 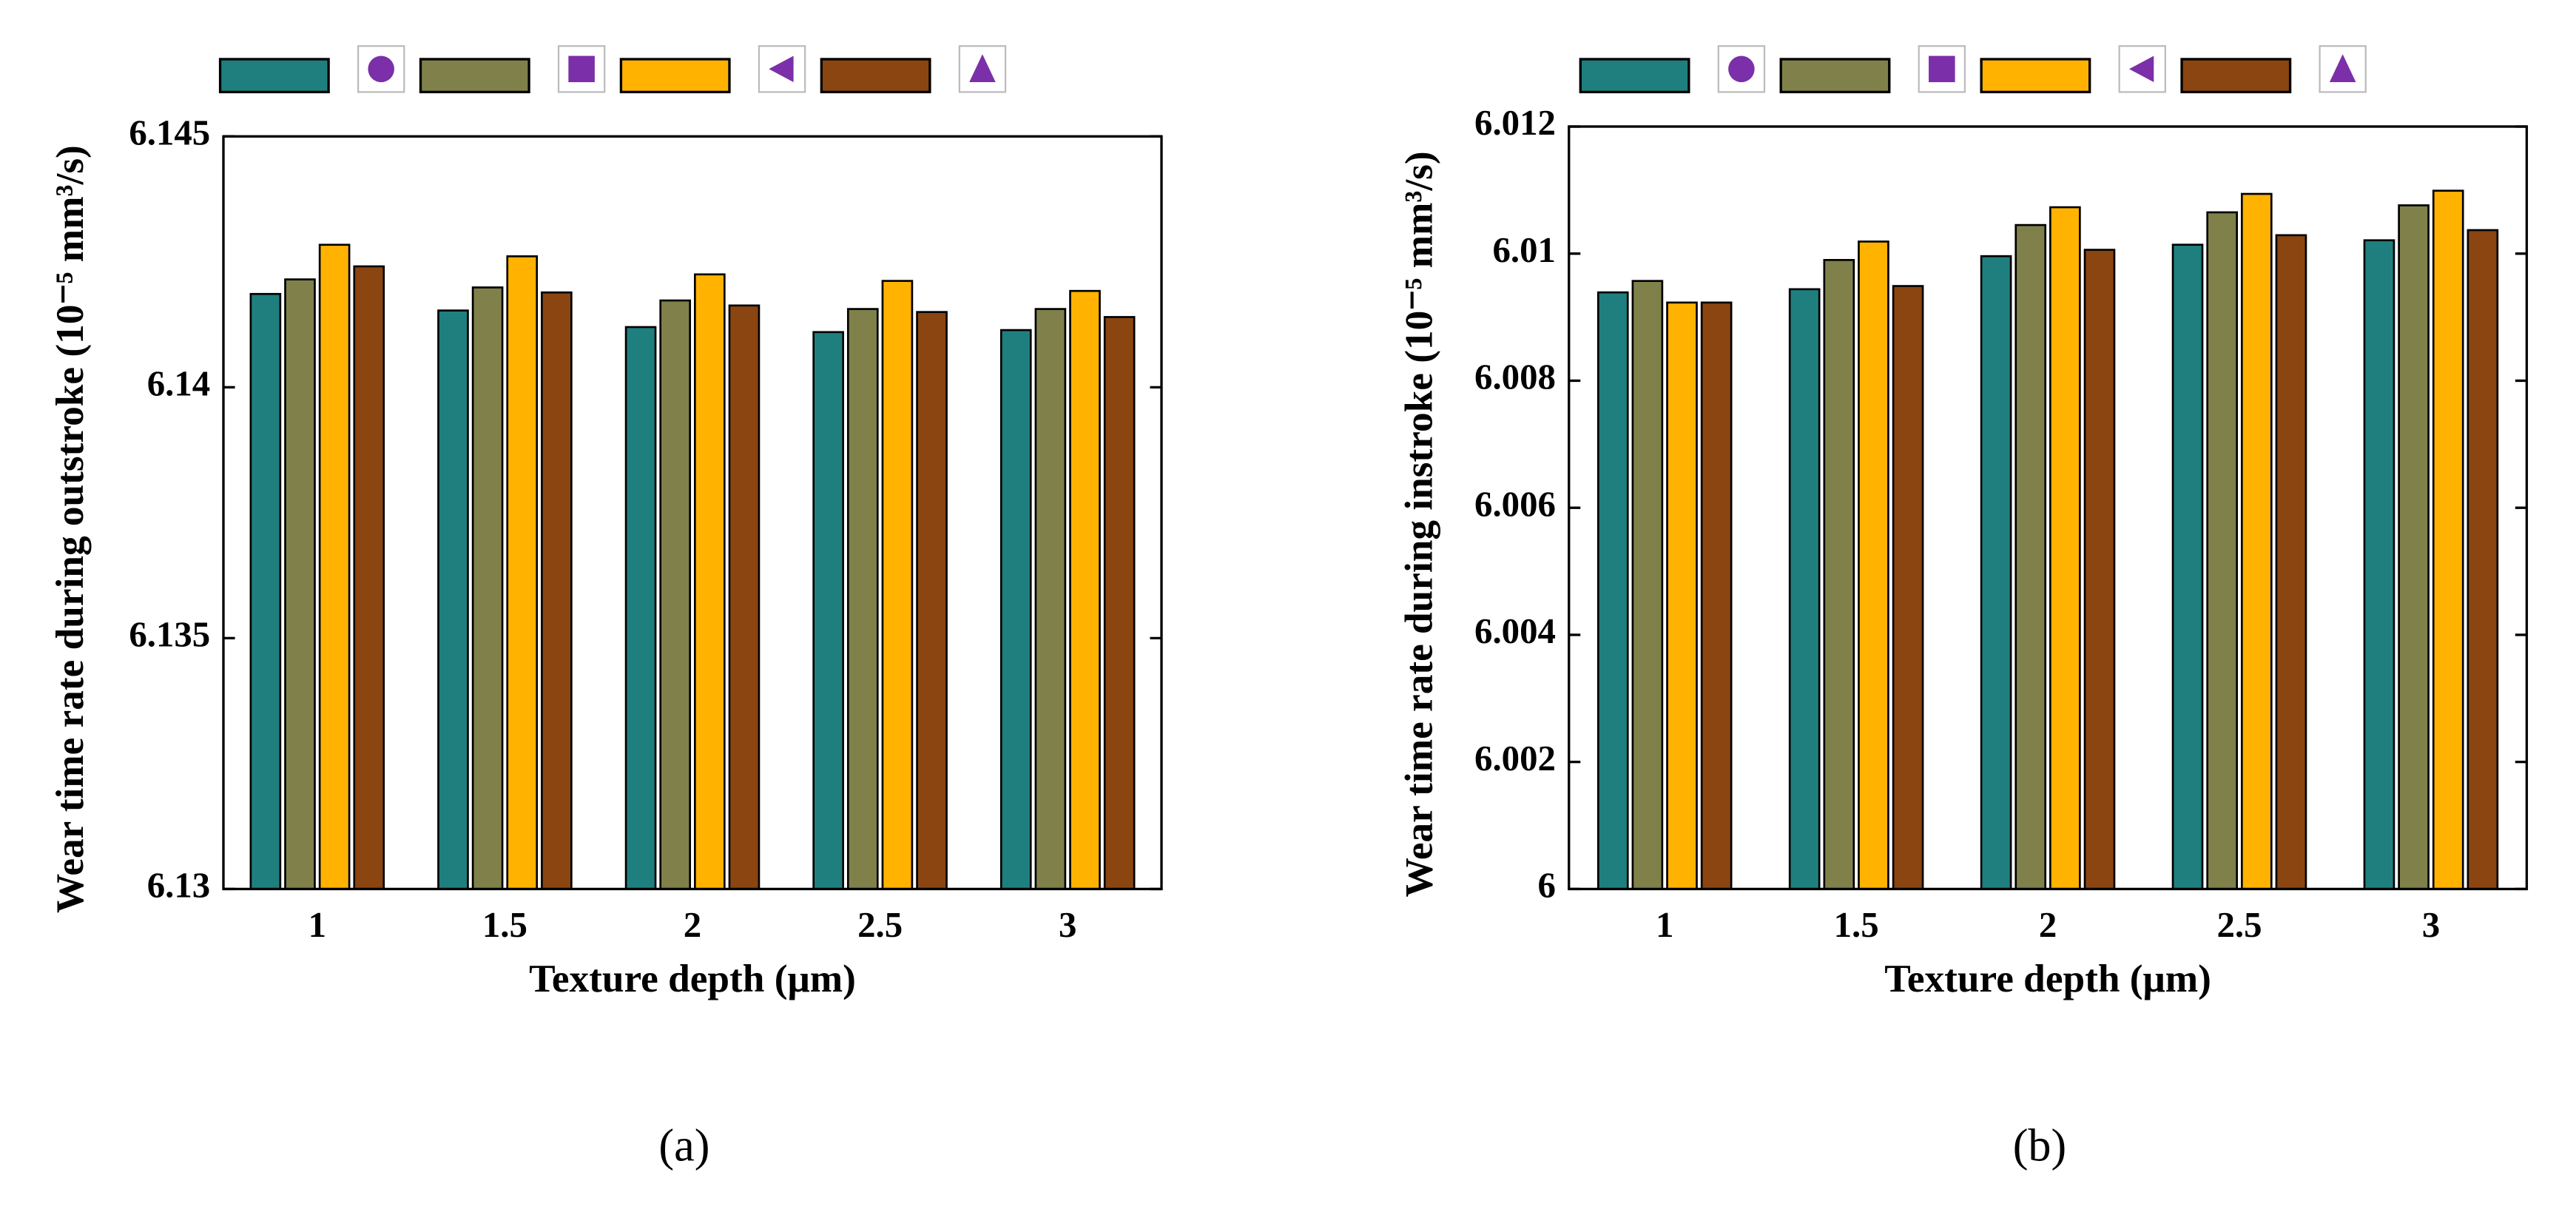 What do you see at coordinates (1515, 122) in the screenshot?
I see `y-tick-label: 6.012` at bounding box center [1515, 122].